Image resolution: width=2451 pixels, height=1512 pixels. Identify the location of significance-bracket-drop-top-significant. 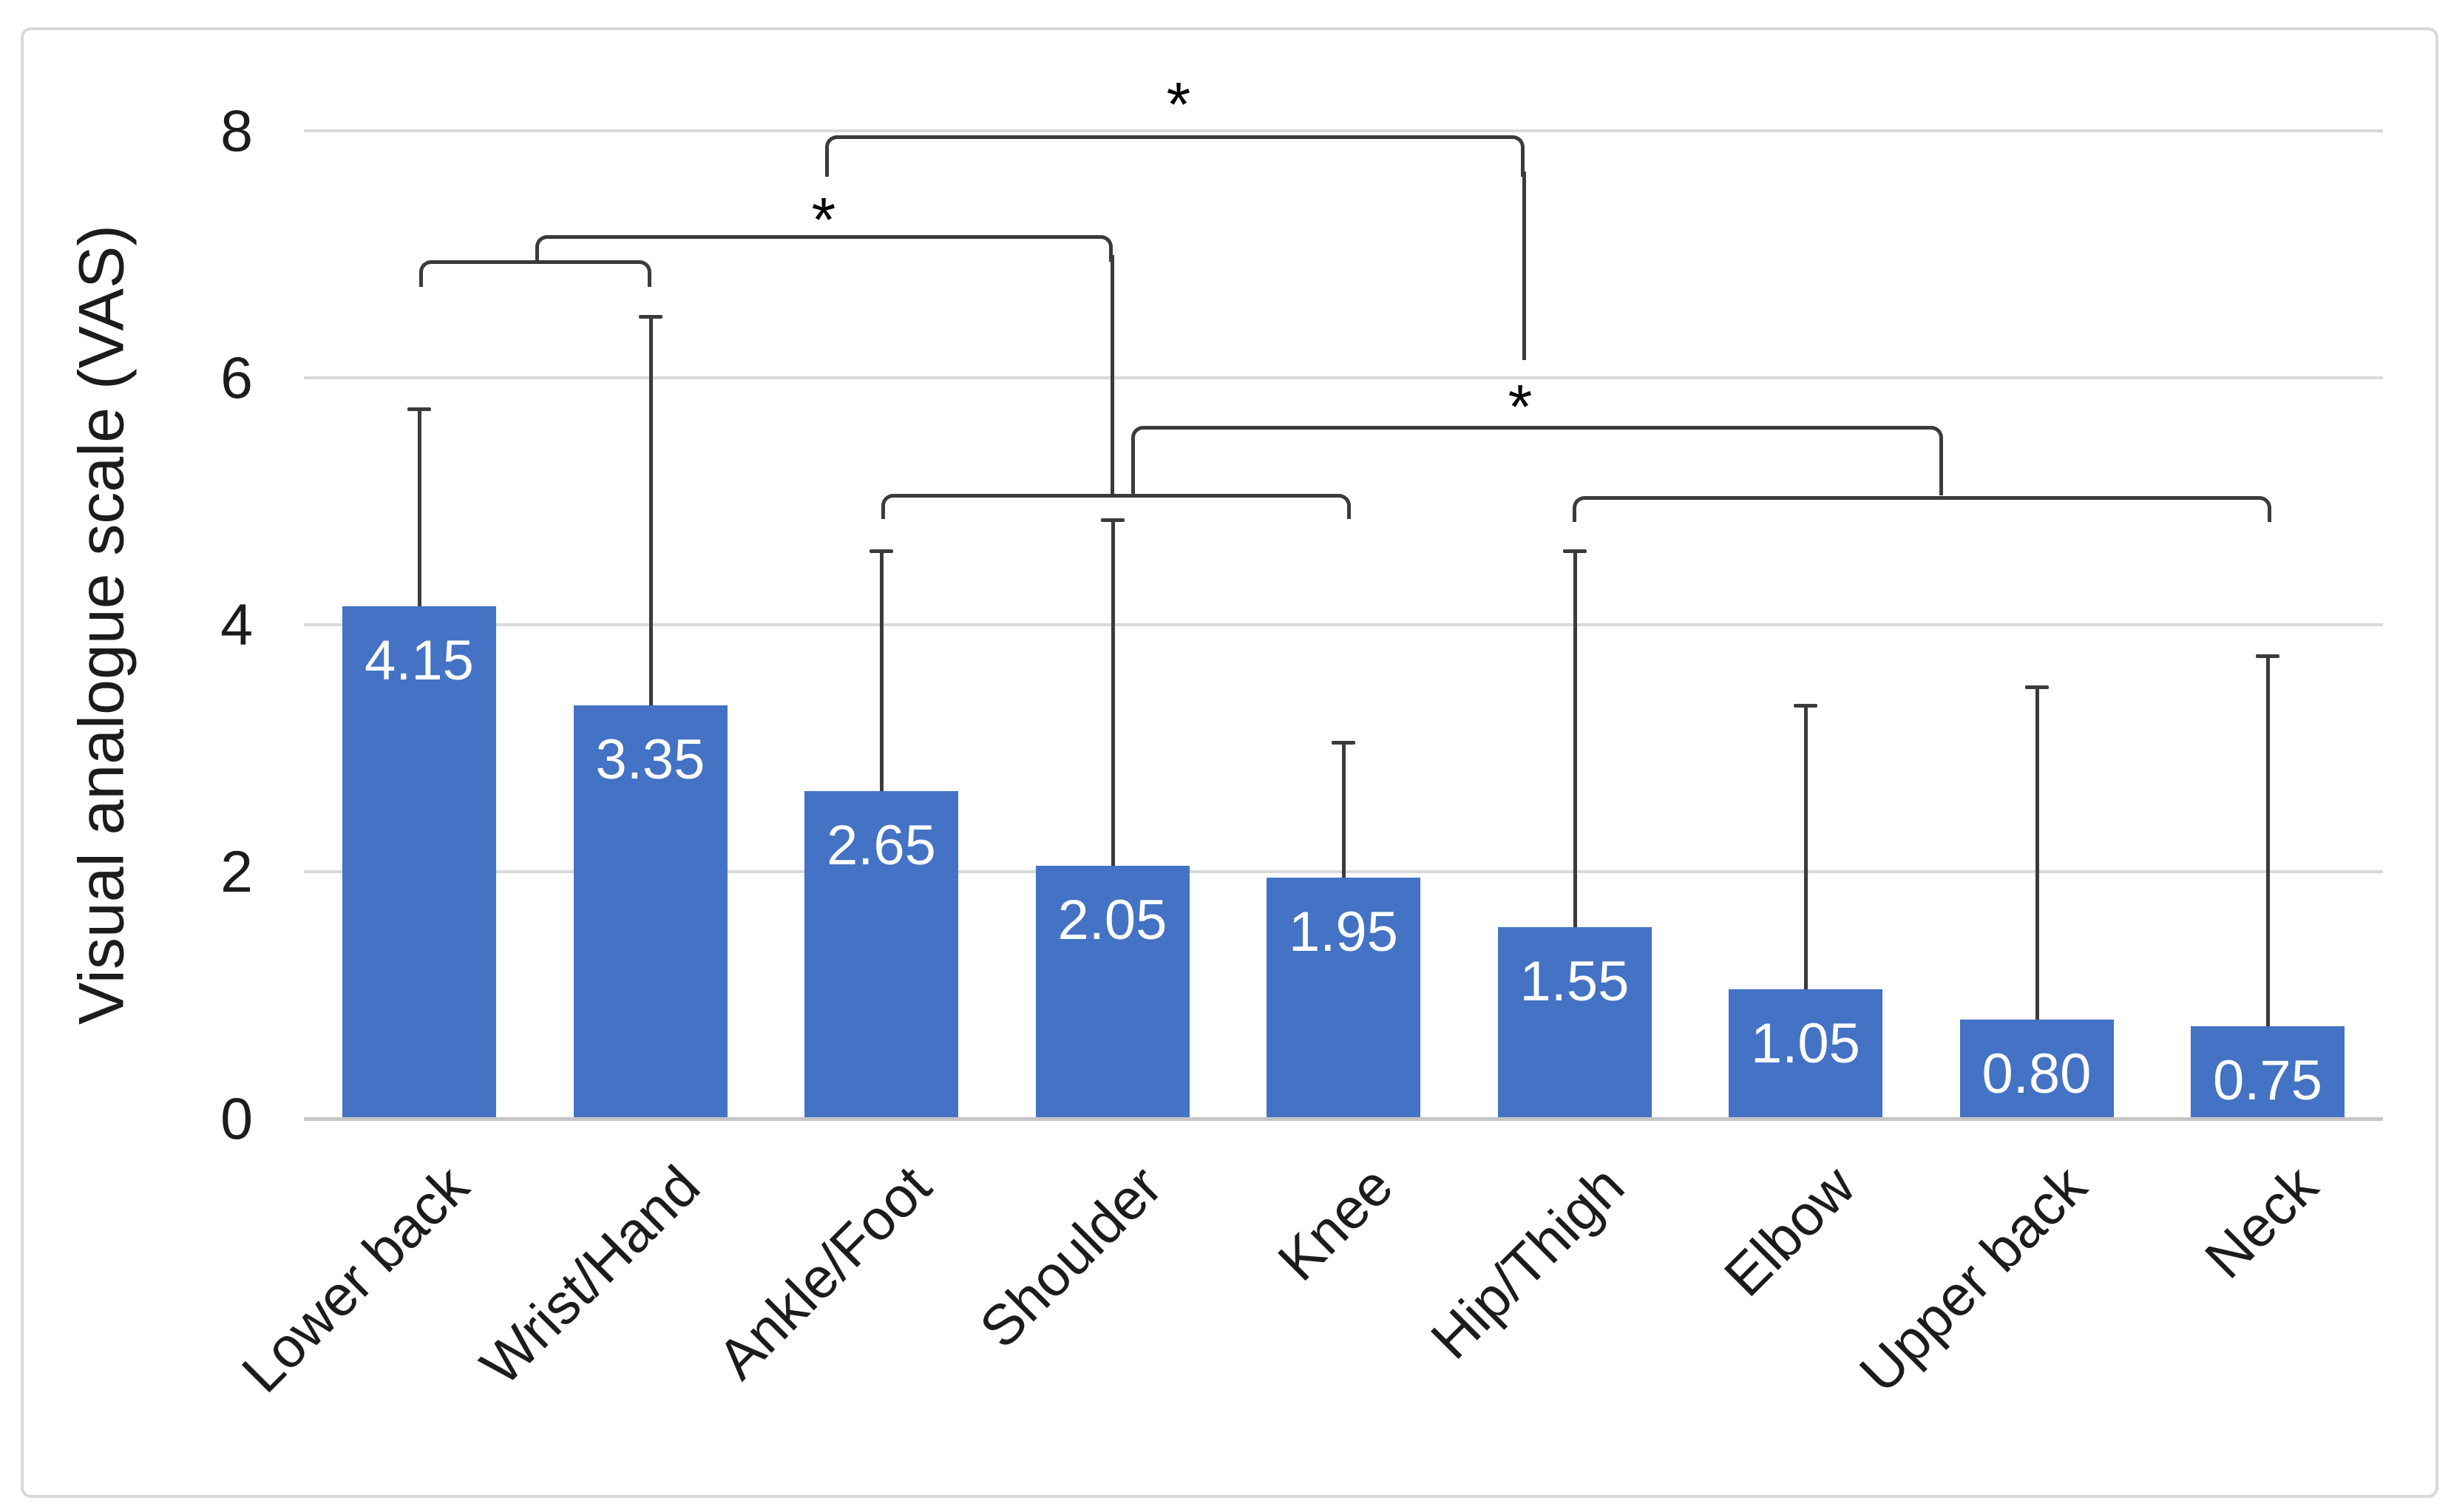
(1524, 266).